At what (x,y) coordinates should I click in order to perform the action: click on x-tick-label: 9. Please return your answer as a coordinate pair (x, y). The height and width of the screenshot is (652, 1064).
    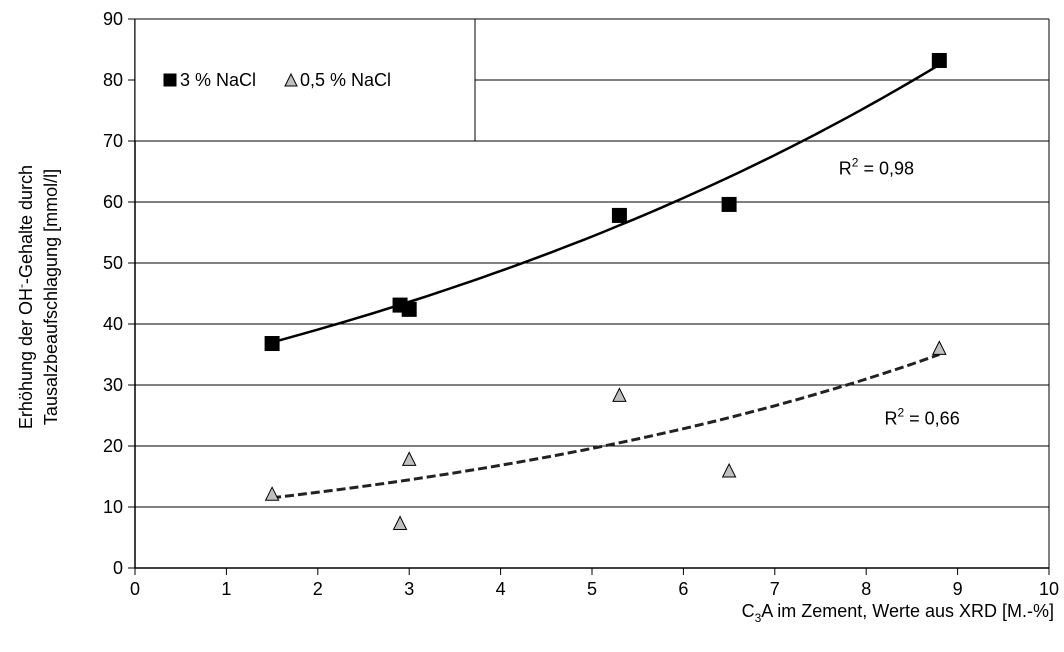
    Looking at the image, I should click on (958, 589).